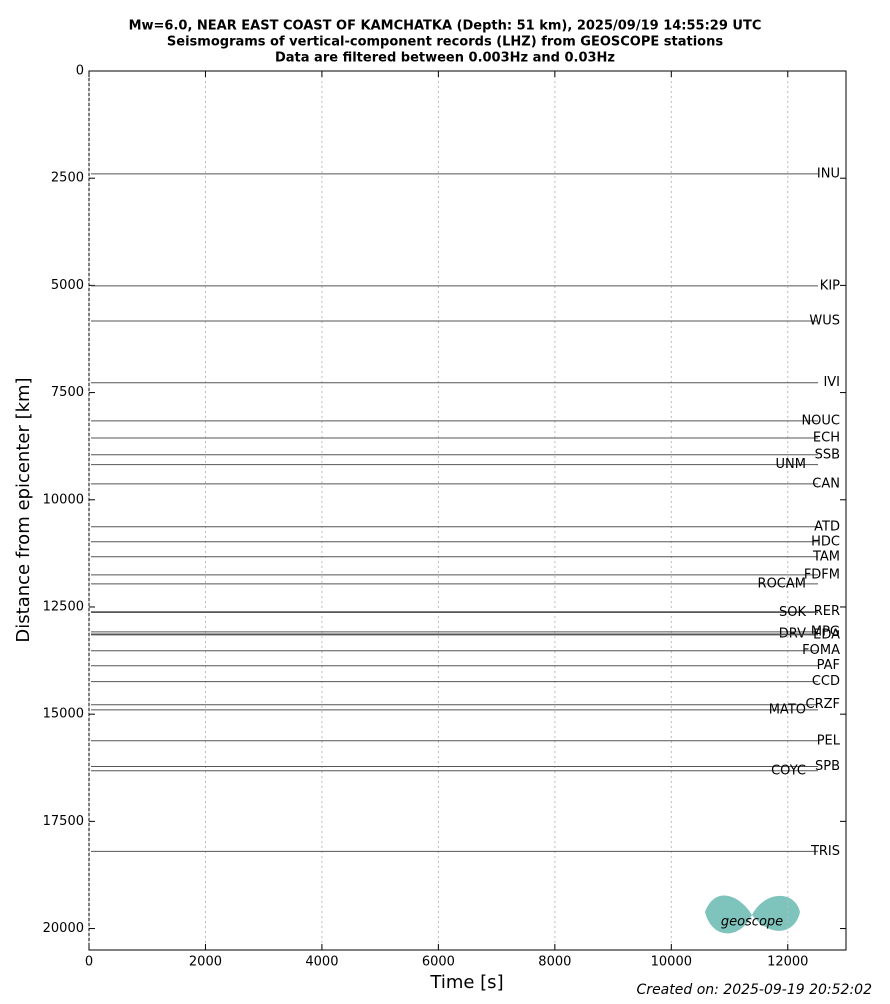 Image resolution: width=890 pixels, height=1004 pixels. I want to click on station-label: INU, so click(828, 173).